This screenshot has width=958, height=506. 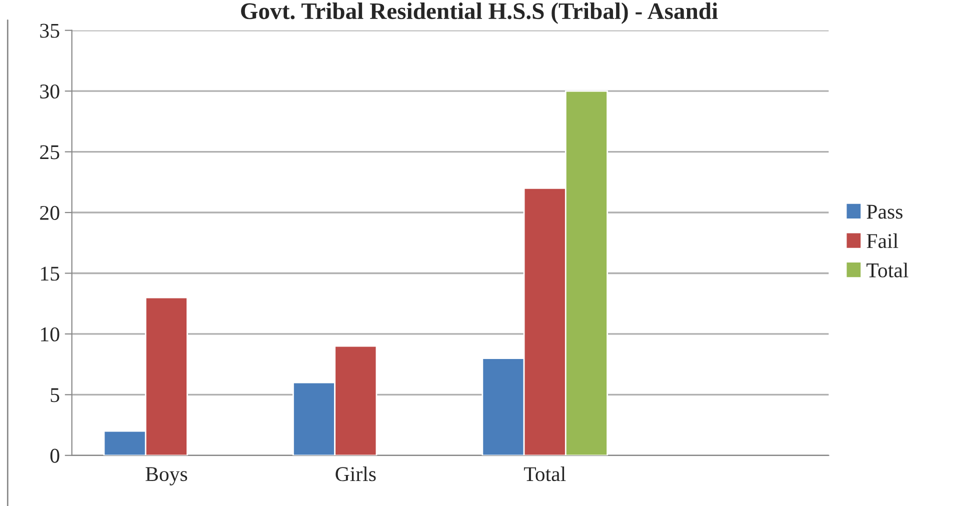 What do you see at coordinates (50, 152) in the screenshot?
I see `y-tick-label: 25` at bounding box center [50, 152].